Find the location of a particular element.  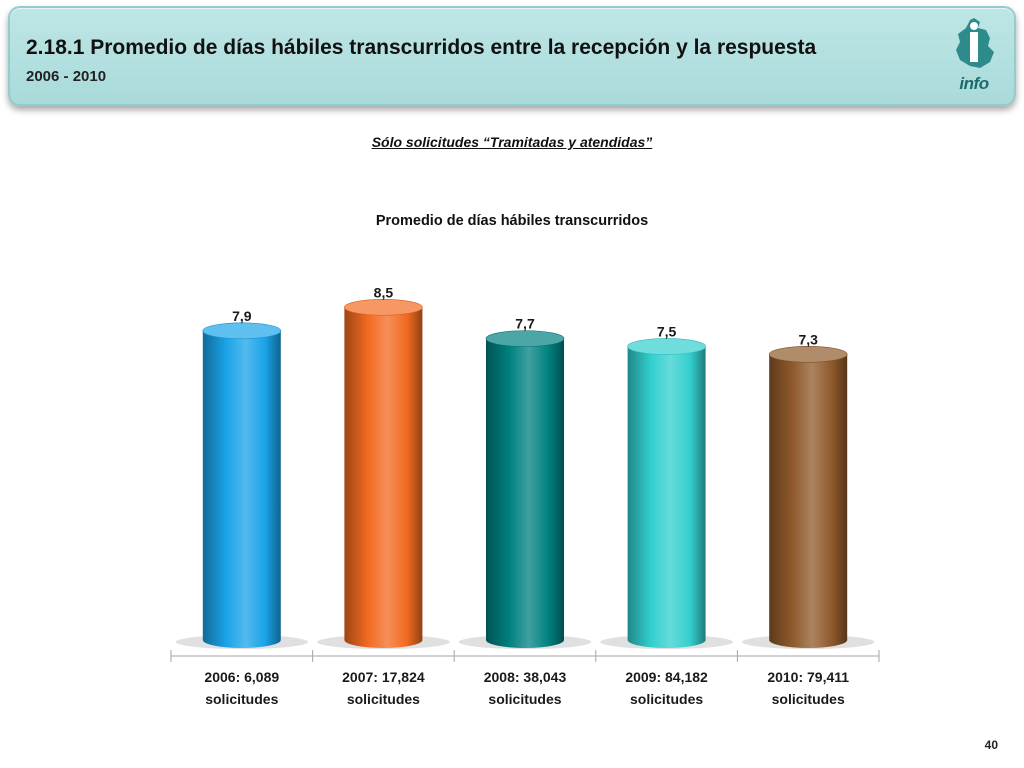

data-label: 7,3 is located at coordinates (808, 339).